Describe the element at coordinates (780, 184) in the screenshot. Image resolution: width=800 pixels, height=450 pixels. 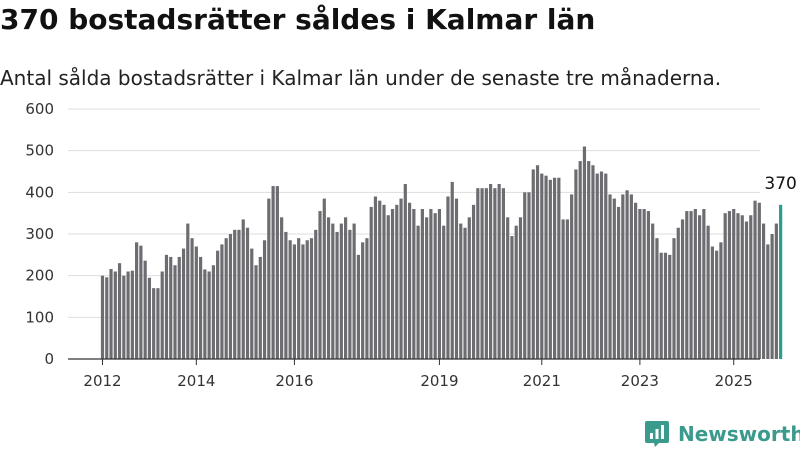
I see `highlight-value-label: 370` at that location.